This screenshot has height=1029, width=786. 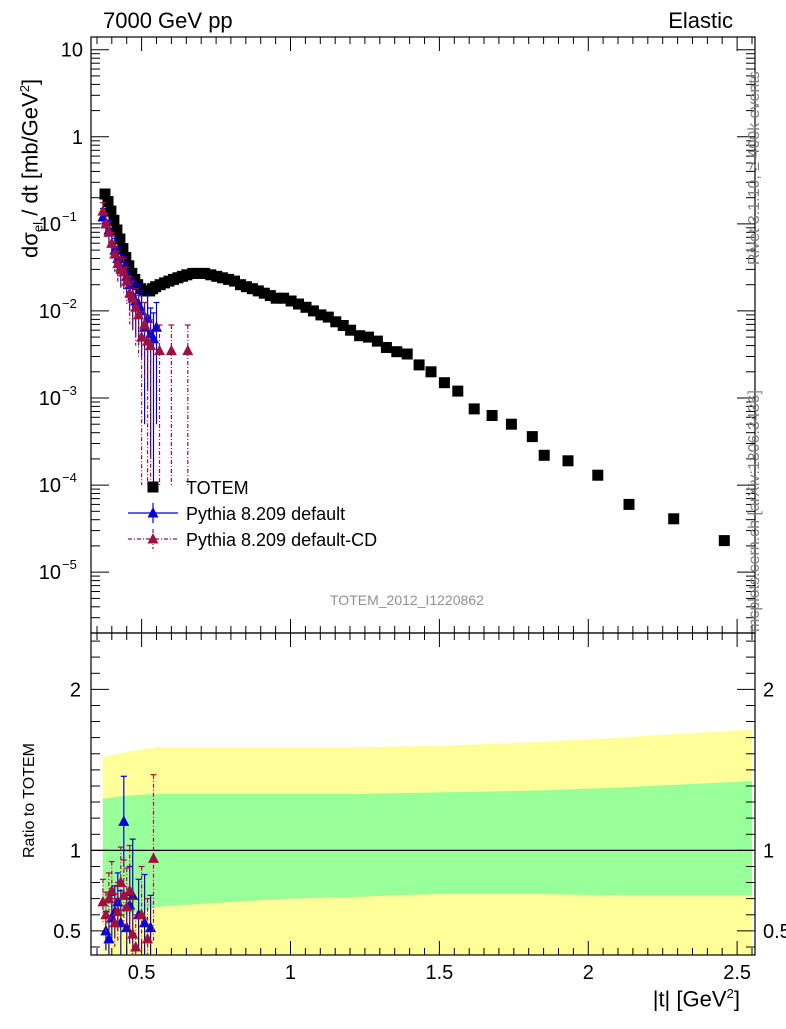 I want to click on main-y-tick-exponent: −1, so click(x=69, y=216).